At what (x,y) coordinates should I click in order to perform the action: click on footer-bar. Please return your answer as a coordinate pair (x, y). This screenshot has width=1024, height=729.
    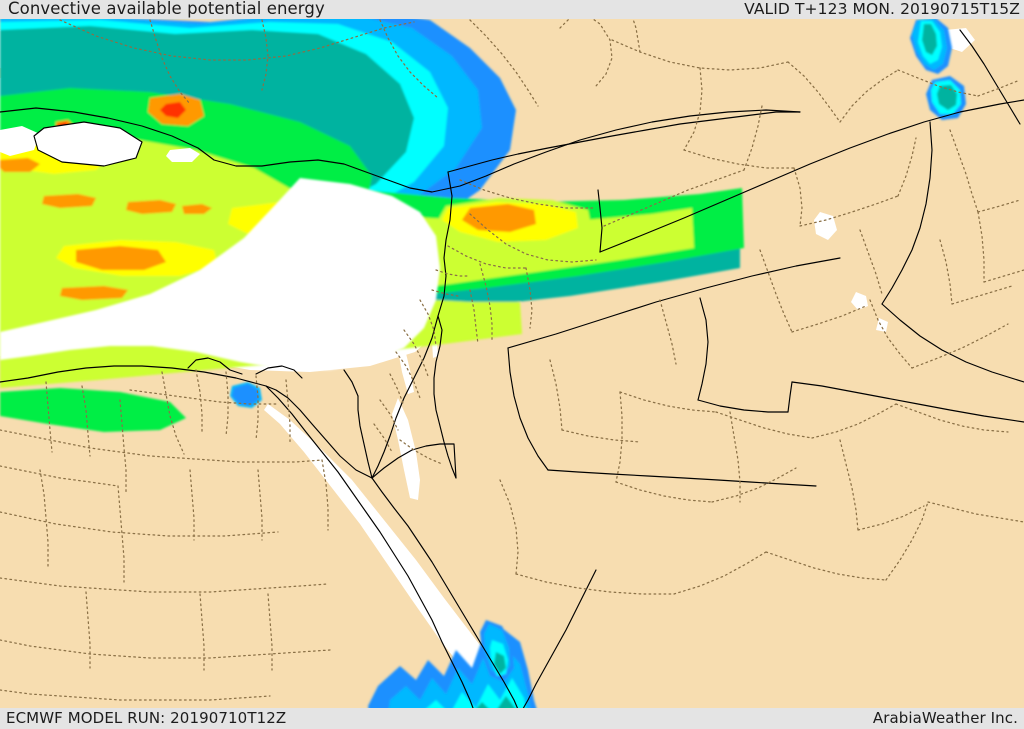
    Looking at the image, I should click on (512, 718).